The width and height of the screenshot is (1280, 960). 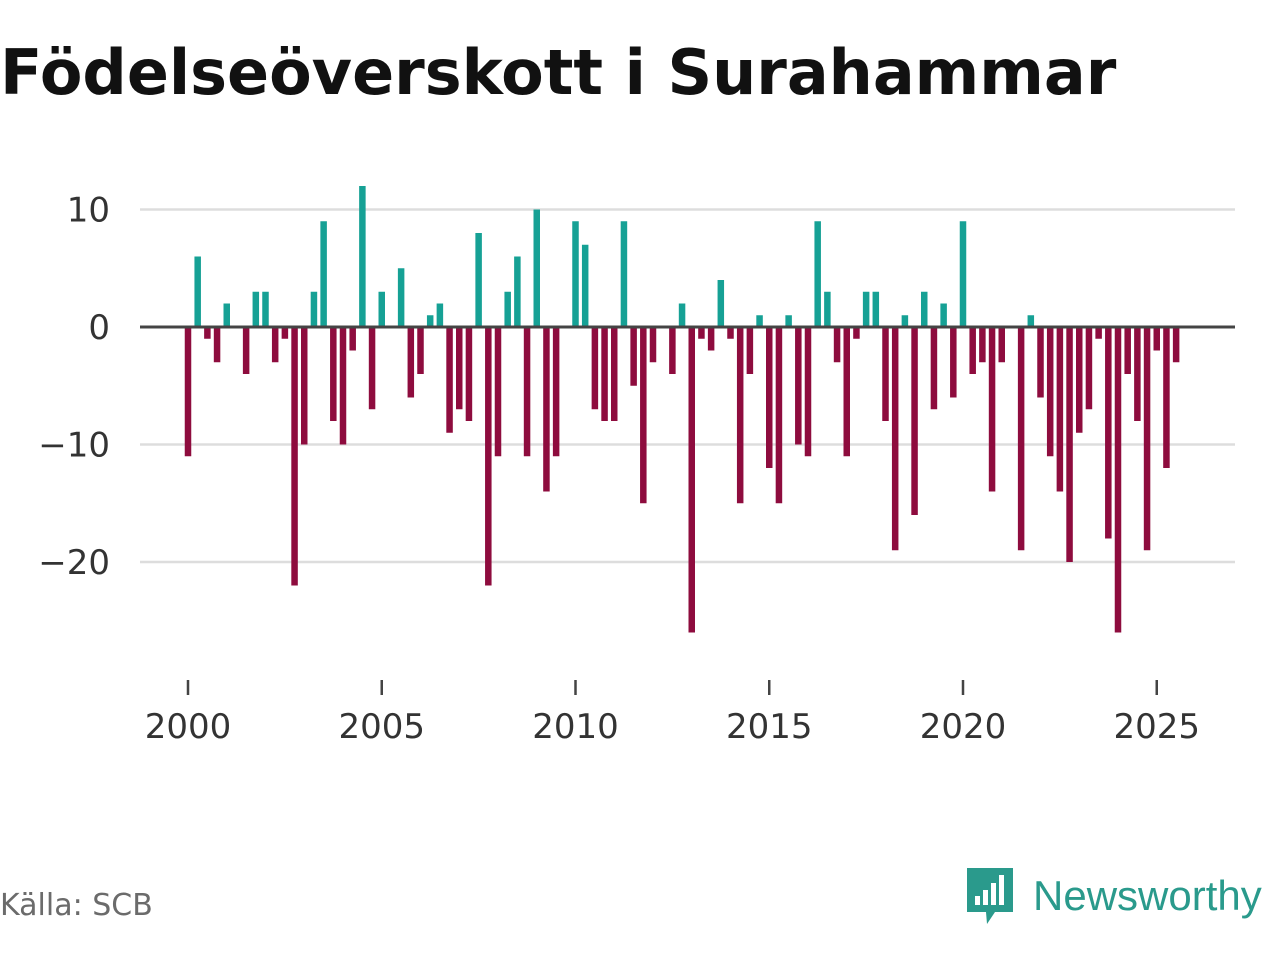 I want to click on y-tick-label: −20, so click(x=74, y=563).